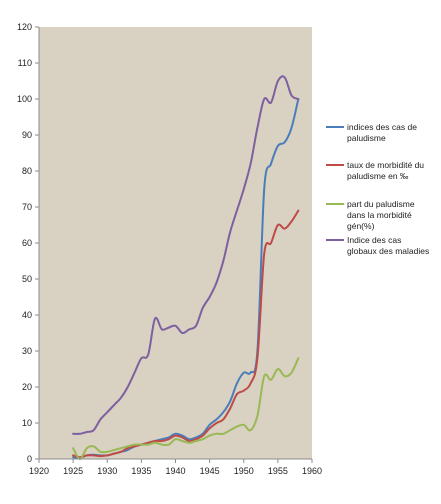  What do you see at coordinates (27, 243) in the screenshot?
I see `y-tick-label: 60` at bounding box center [27, 243].